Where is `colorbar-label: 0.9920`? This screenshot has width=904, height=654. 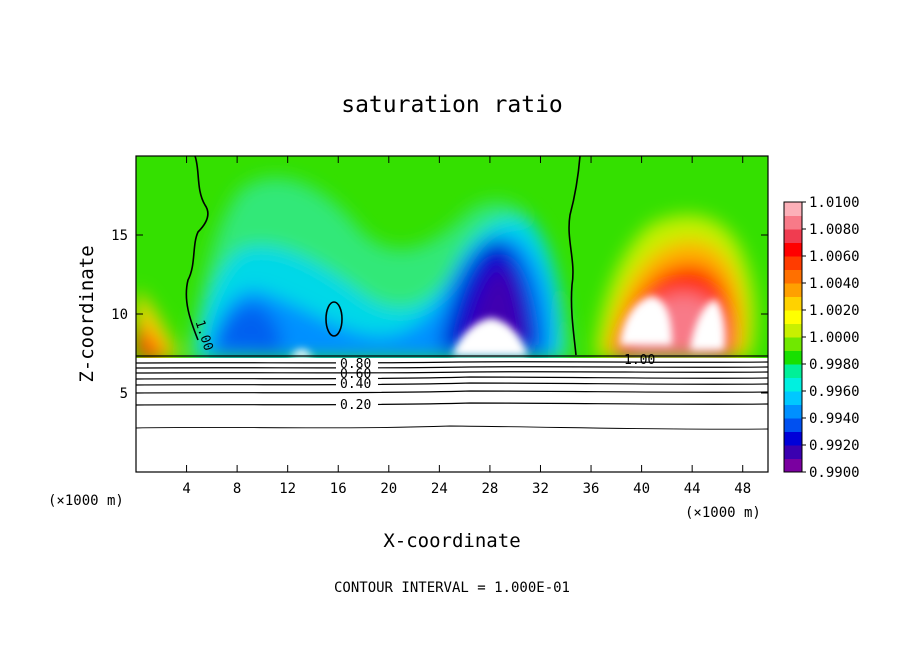
colorbar-label: 0.9920 is located at coordinates (834, 446).